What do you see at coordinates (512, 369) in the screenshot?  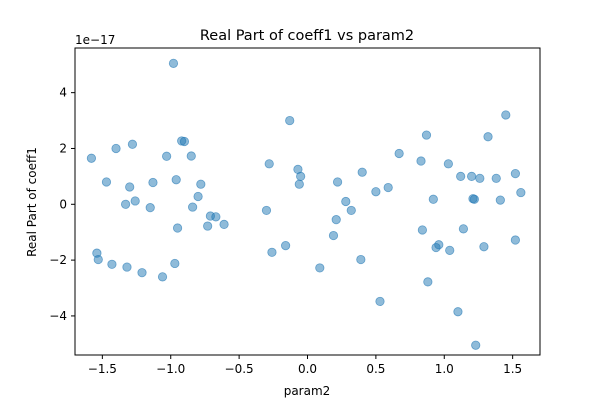 I see `x-tick-label: 1.5` at bounding box center [512, 369].